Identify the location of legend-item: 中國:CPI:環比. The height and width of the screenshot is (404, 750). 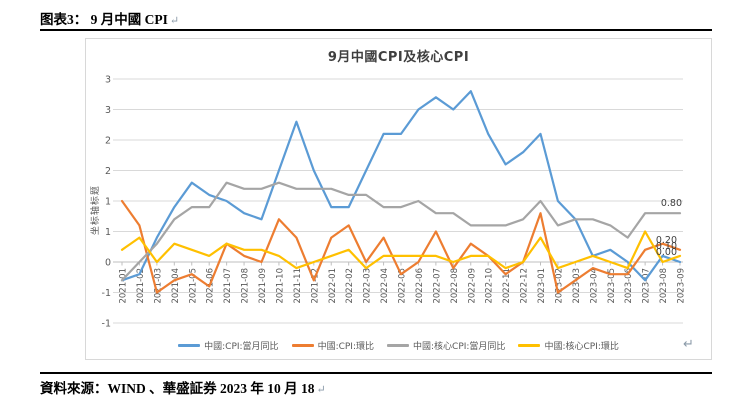
(332, 345).